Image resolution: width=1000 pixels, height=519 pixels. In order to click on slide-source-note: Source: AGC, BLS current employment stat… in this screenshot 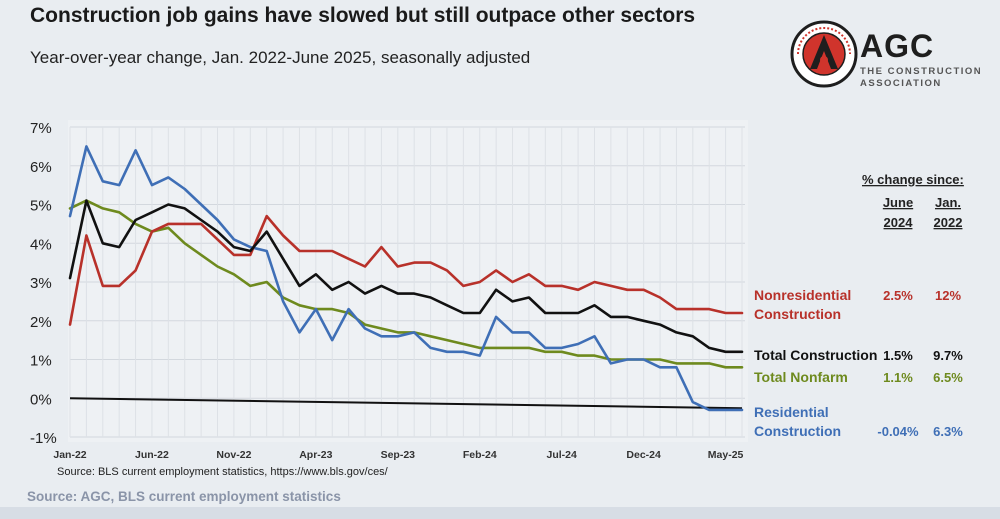, I will do `click(184, 496)`.